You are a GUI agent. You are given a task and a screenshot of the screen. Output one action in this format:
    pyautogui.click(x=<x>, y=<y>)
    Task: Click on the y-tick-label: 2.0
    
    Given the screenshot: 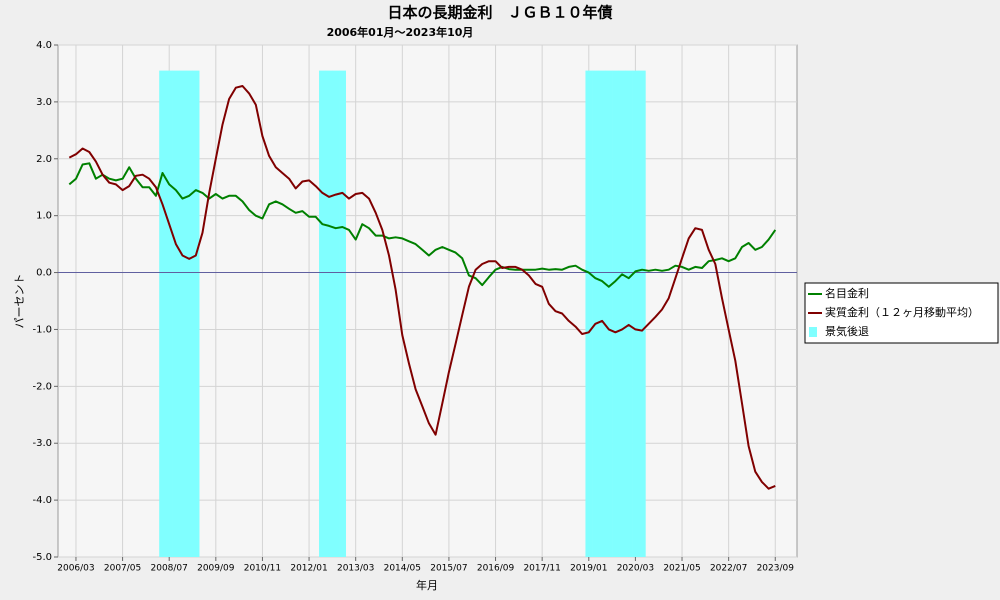 What is the action you would take?
    pyautogui.click(x=44, y=159)
    